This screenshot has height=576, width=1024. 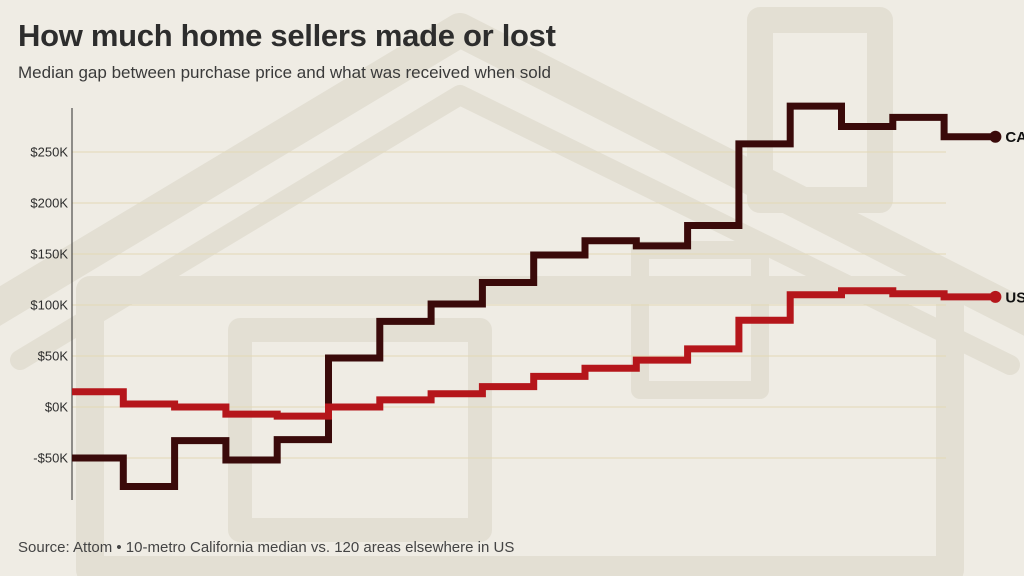 What do you see at coordinates (995, 296) in the screenshot?
I see `series-endpoint-us` at bounding box center [995, 296].